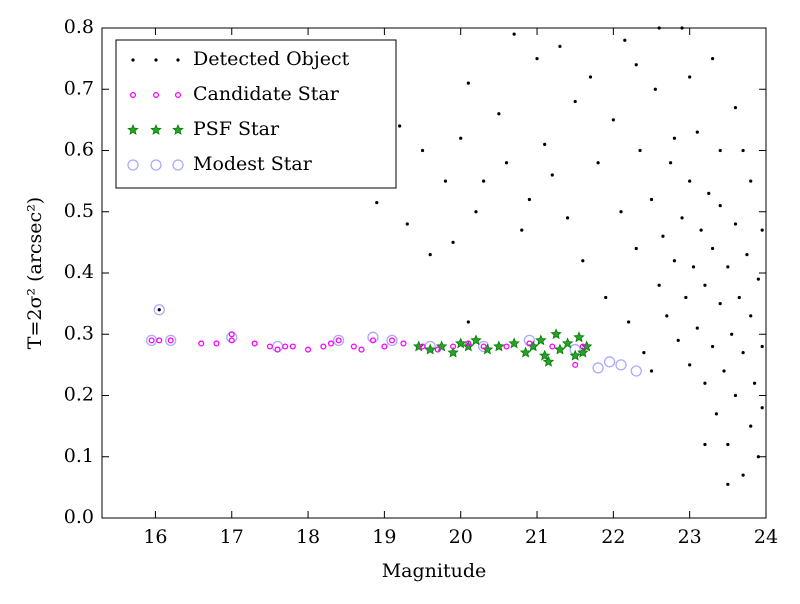  Describe the element at coordinates (266, 94) in the screenshot. I see `legend-label: Candidate Star` at that location.